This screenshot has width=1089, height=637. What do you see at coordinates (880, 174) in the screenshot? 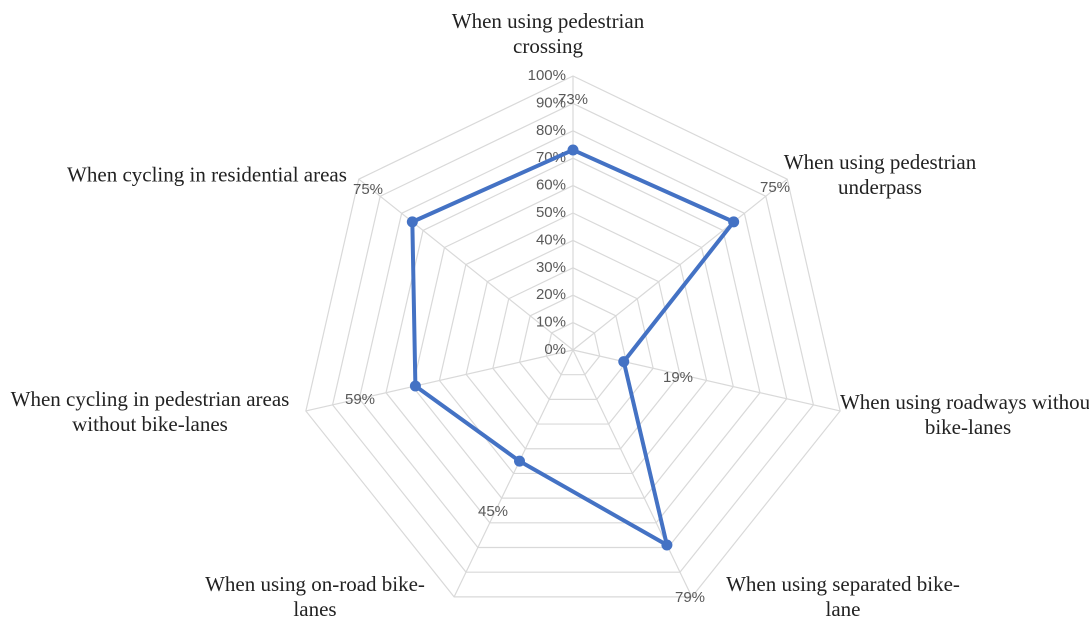
I see `category-label: When using pedestrian underpass` at bounding box center [880, 174].